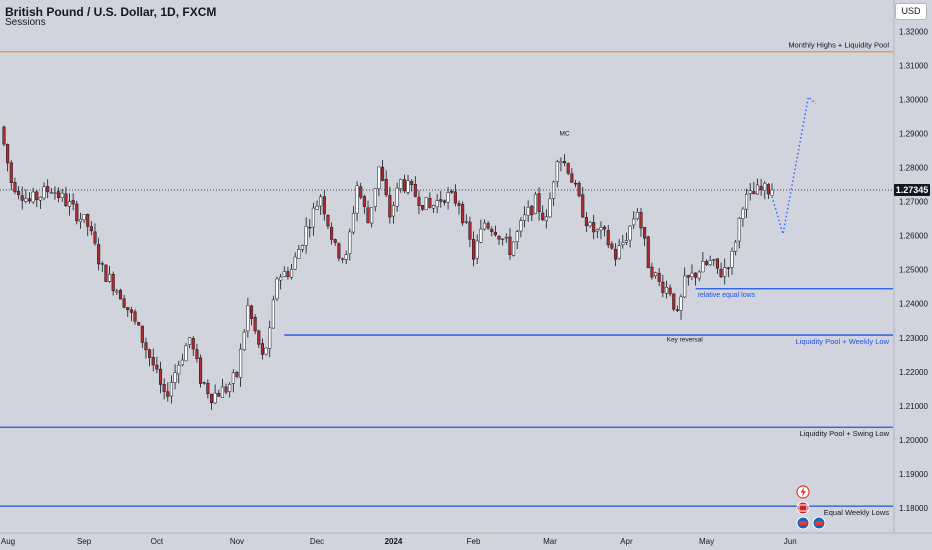 This screenshot has width=932, height=550. What do you see at coordinates (394, 541) in the screenshot?
I see `time-tick-label: 2024` at bounding box center [394, 541].